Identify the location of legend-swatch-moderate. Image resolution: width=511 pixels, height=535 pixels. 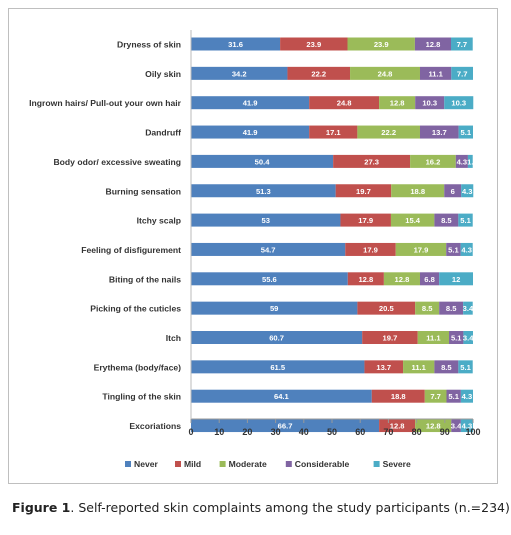
(222, 464).